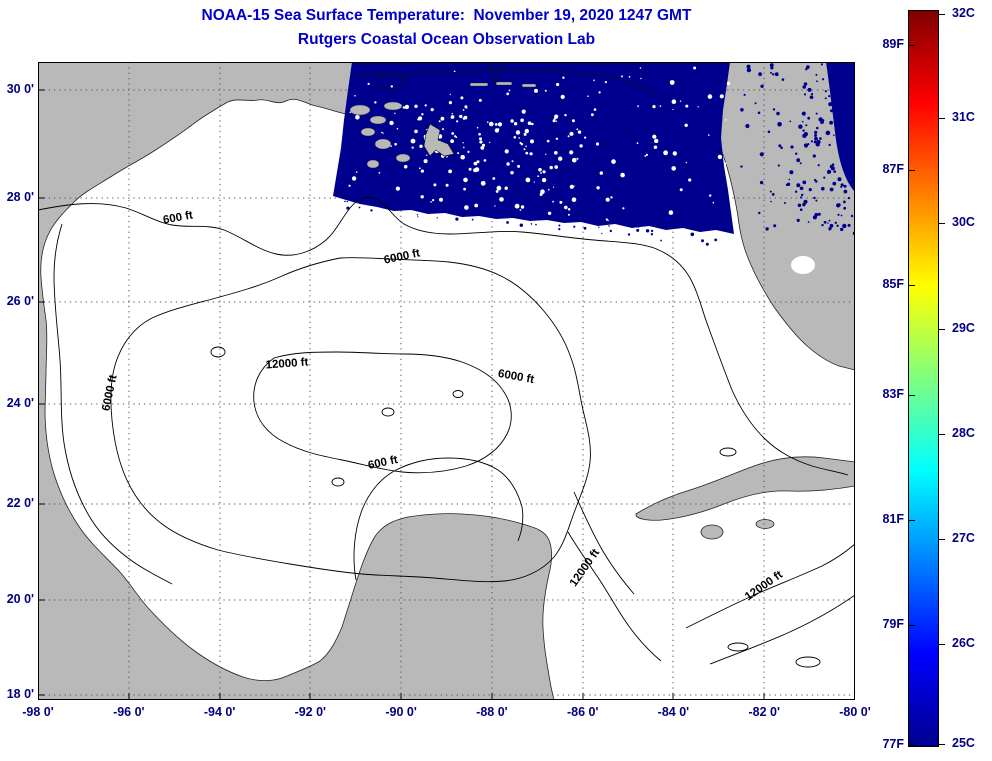 The image size is (992, 761). I want to click on colorbar-fahrenheit-label: 77F, so click(888, 744).